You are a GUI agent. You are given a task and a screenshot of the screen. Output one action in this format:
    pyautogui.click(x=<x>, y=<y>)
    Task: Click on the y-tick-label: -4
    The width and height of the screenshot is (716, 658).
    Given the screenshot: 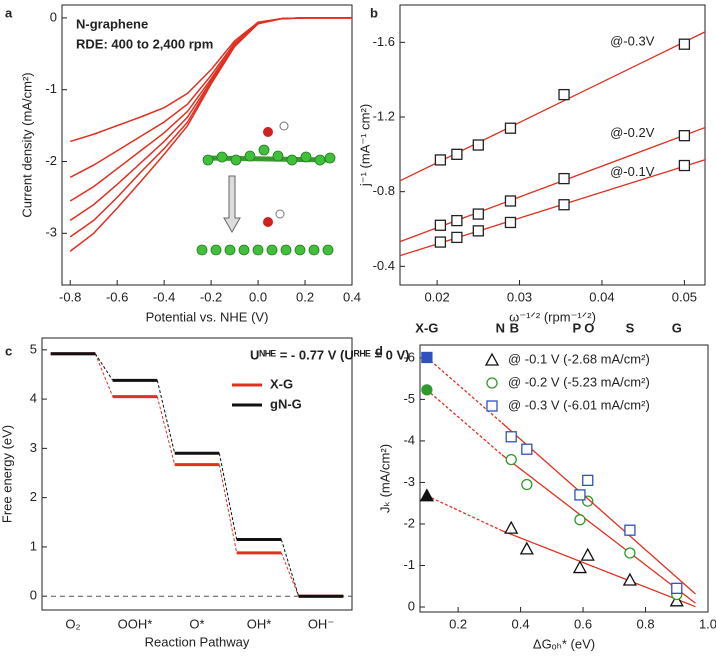 What is the action you would take?
    pyautogui.click(x=409, y=439)
    